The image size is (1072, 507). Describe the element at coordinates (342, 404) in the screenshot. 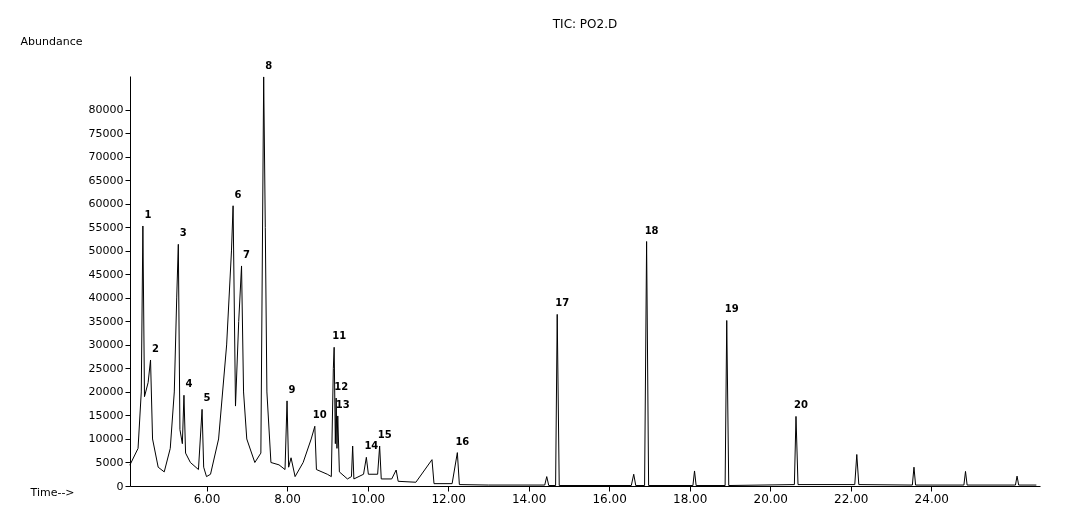

I see `annotation: 13` at that location.